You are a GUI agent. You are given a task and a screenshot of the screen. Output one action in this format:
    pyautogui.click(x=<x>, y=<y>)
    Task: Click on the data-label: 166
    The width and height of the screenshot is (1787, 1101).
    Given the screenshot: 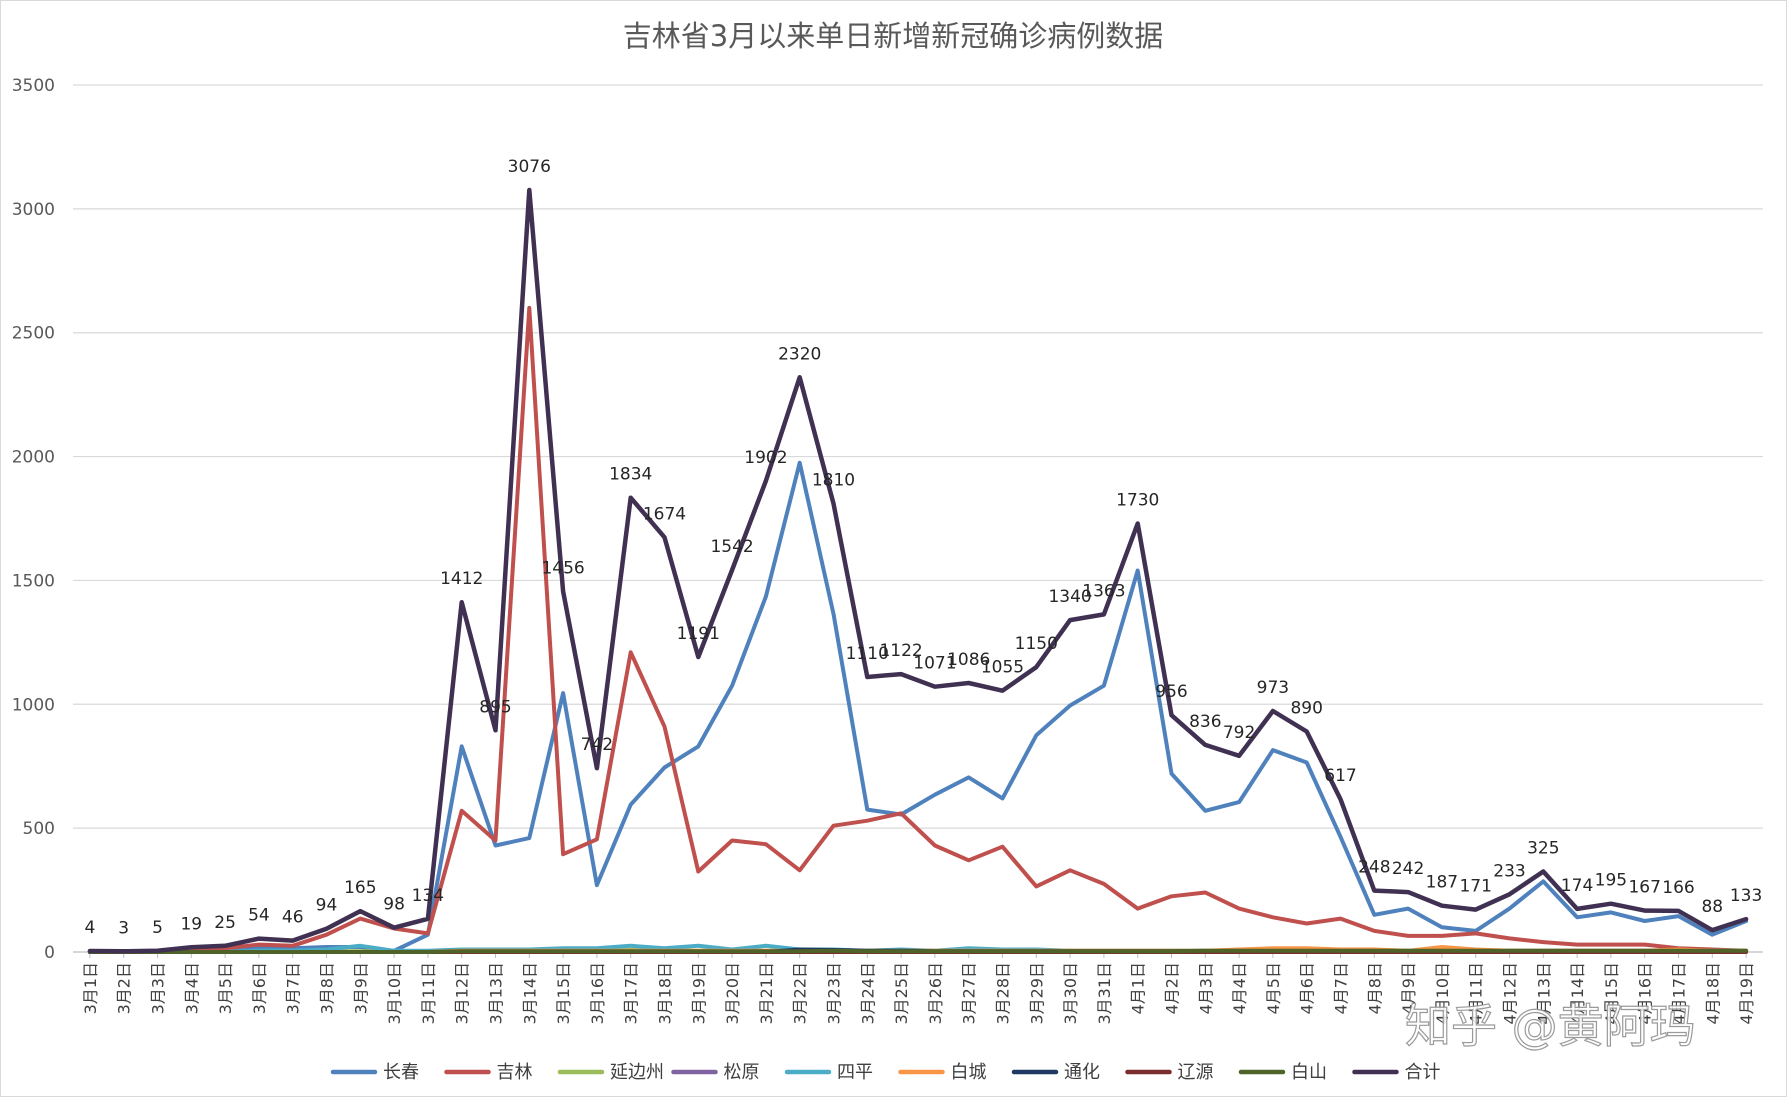 What is the action you would take?
    pyautogui.click(x=1678, y=888)
    